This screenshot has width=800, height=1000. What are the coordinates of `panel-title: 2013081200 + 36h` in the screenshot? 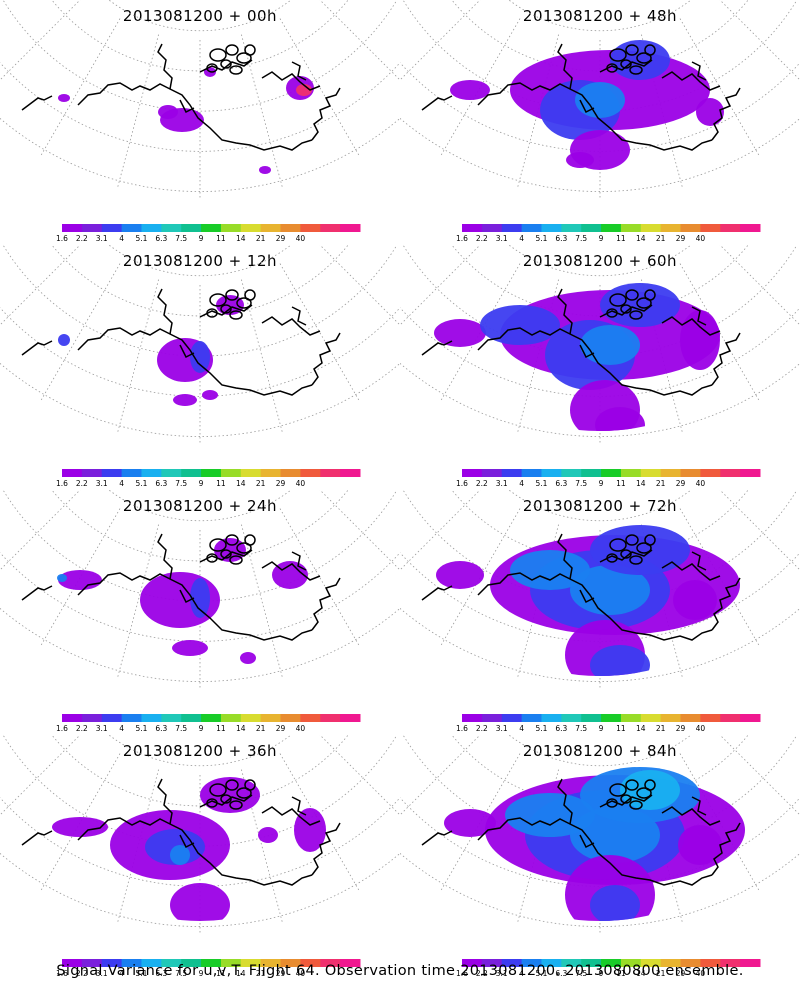 It's located at (200, 751).